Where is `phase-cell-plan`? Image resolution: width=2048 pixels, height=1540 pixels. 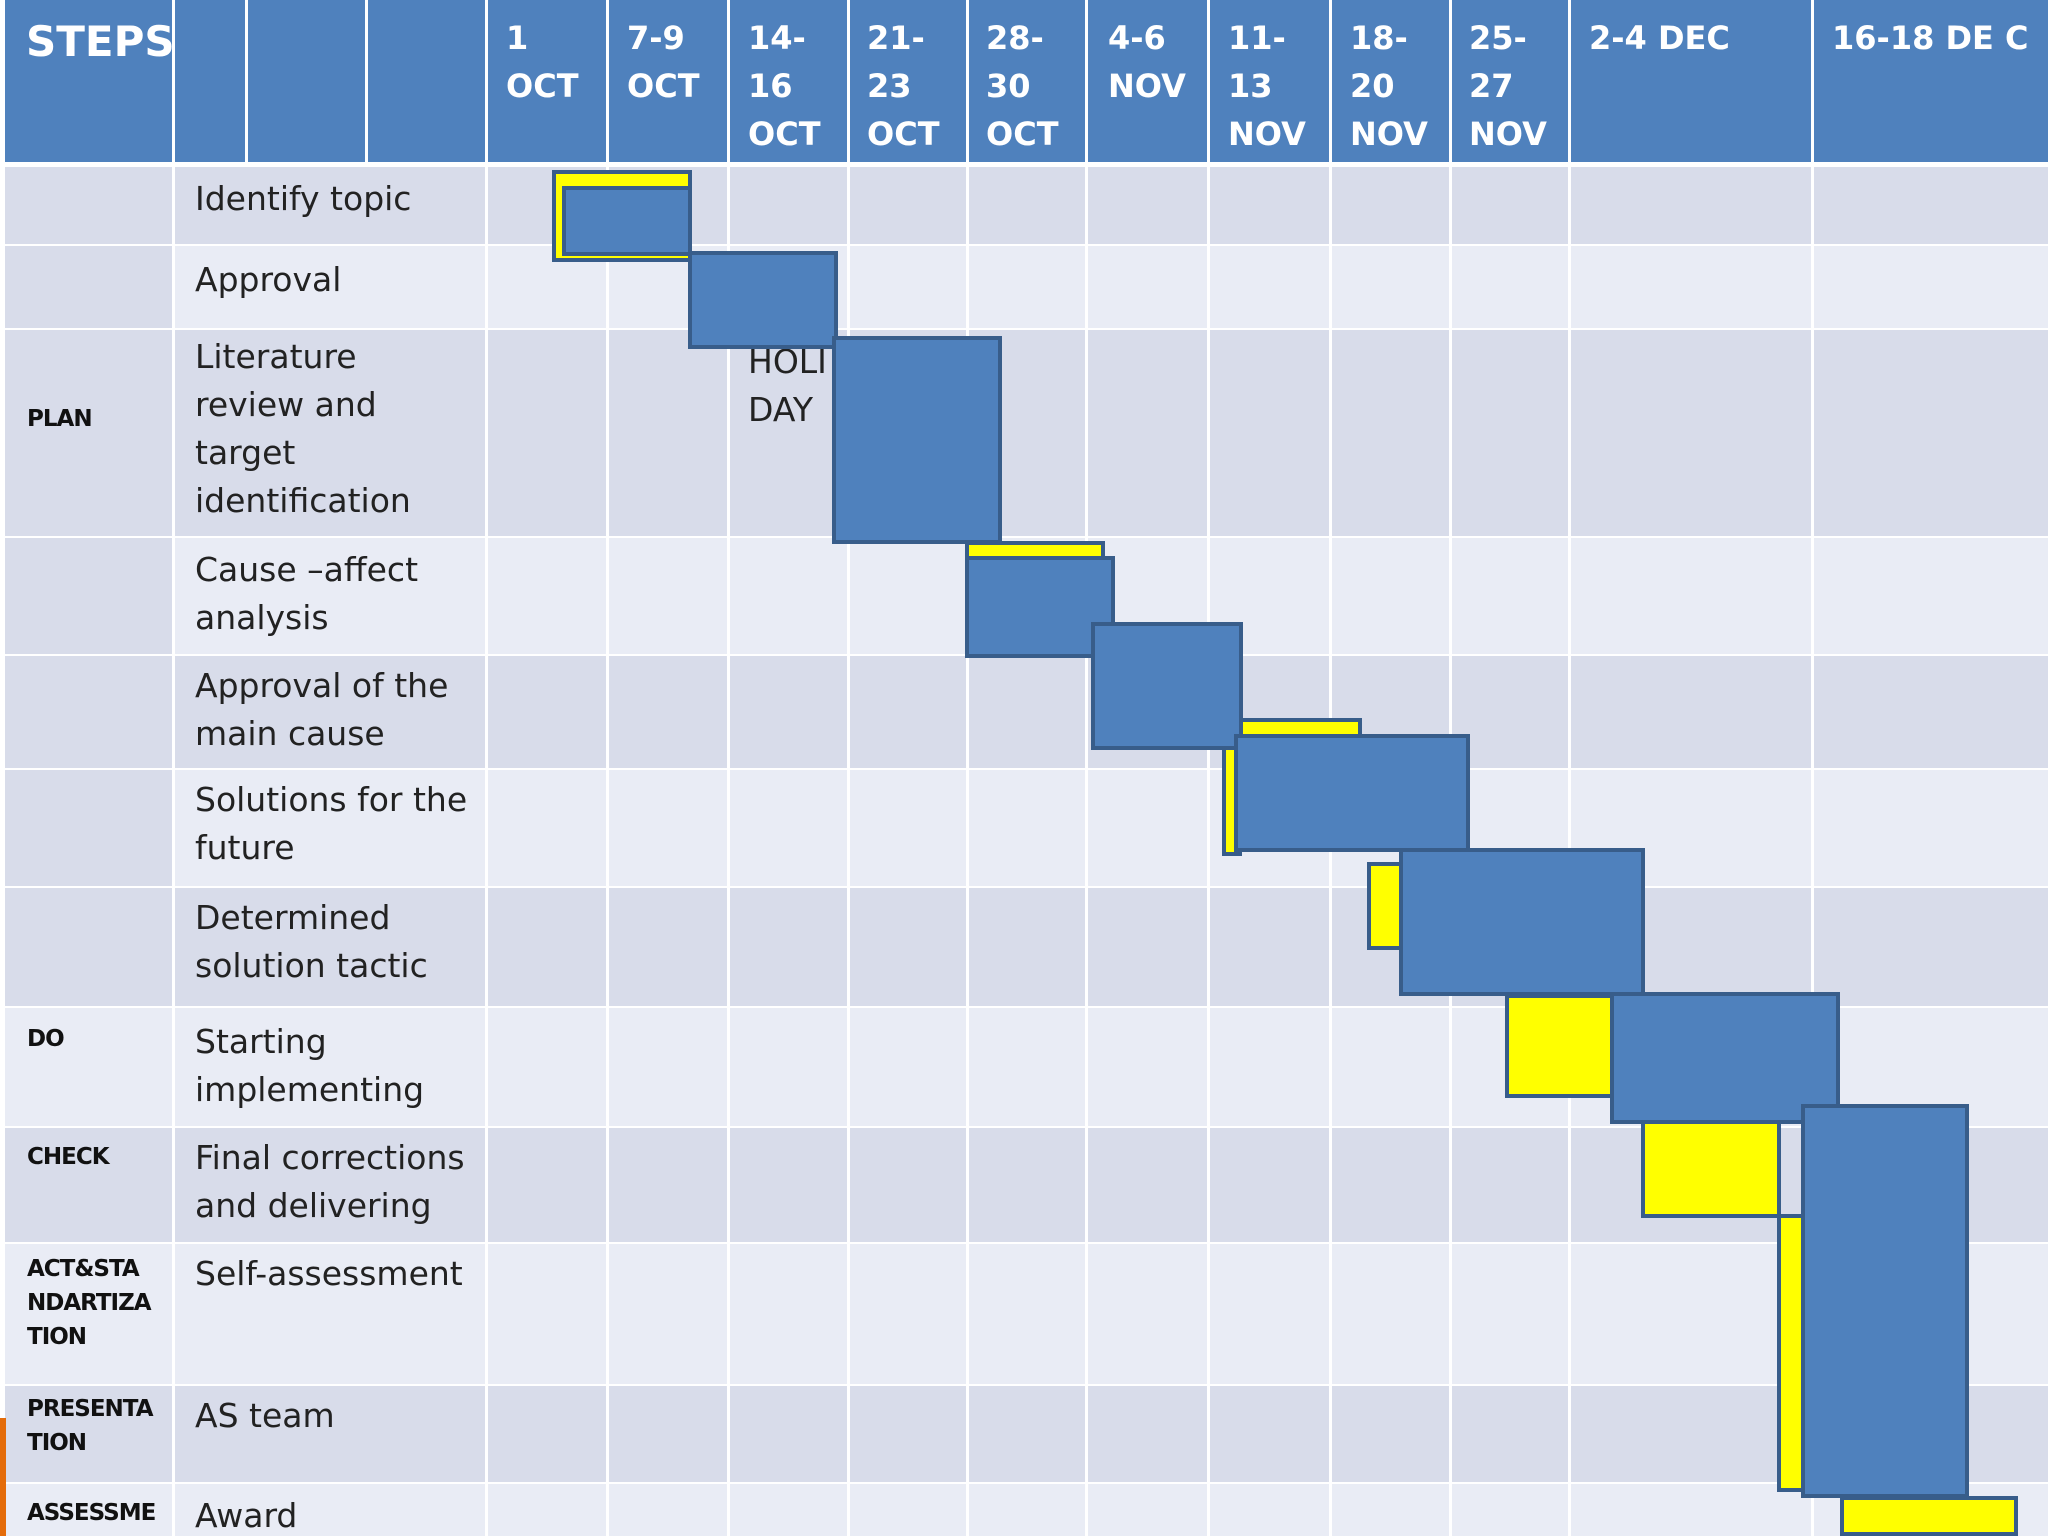
phase-cell-plan is located at coordinates (89, 586).